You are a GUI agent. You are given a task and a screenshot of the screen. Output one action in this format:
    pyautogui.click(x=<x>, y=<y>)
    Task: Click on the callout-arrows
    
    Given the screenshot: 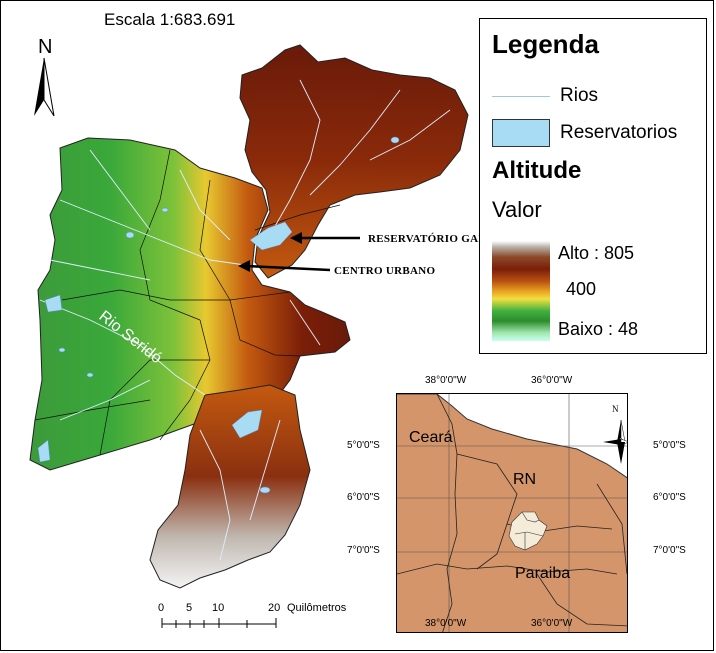 What is the action you would take?
    pyautogui.click(x=299, y=252)
    